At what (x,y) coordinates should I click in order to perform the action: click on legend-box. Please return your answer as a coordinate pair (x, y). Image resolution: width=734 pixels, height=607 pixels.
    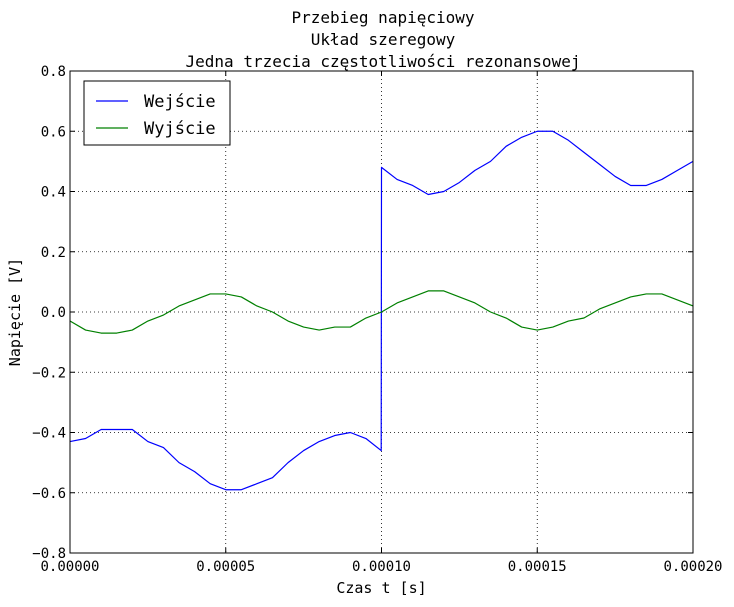
    Looking at the image, I should click on (157, 113).